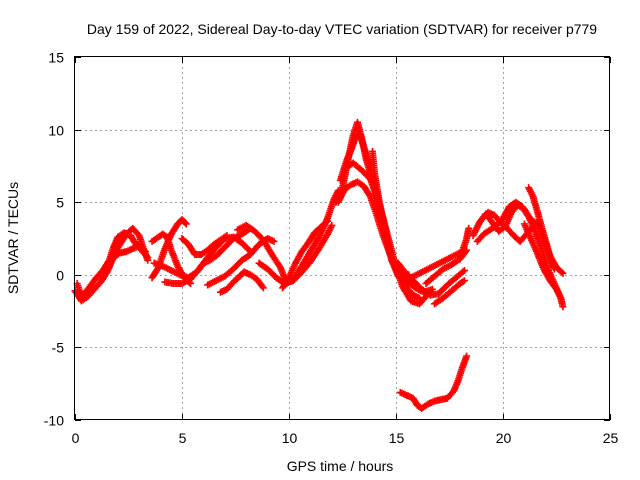 The width and height of the screenshot is (640, 480). Describe the element at coordinates (58, 348) in the screenshot. I see `y-tick-label: -5` at that location.